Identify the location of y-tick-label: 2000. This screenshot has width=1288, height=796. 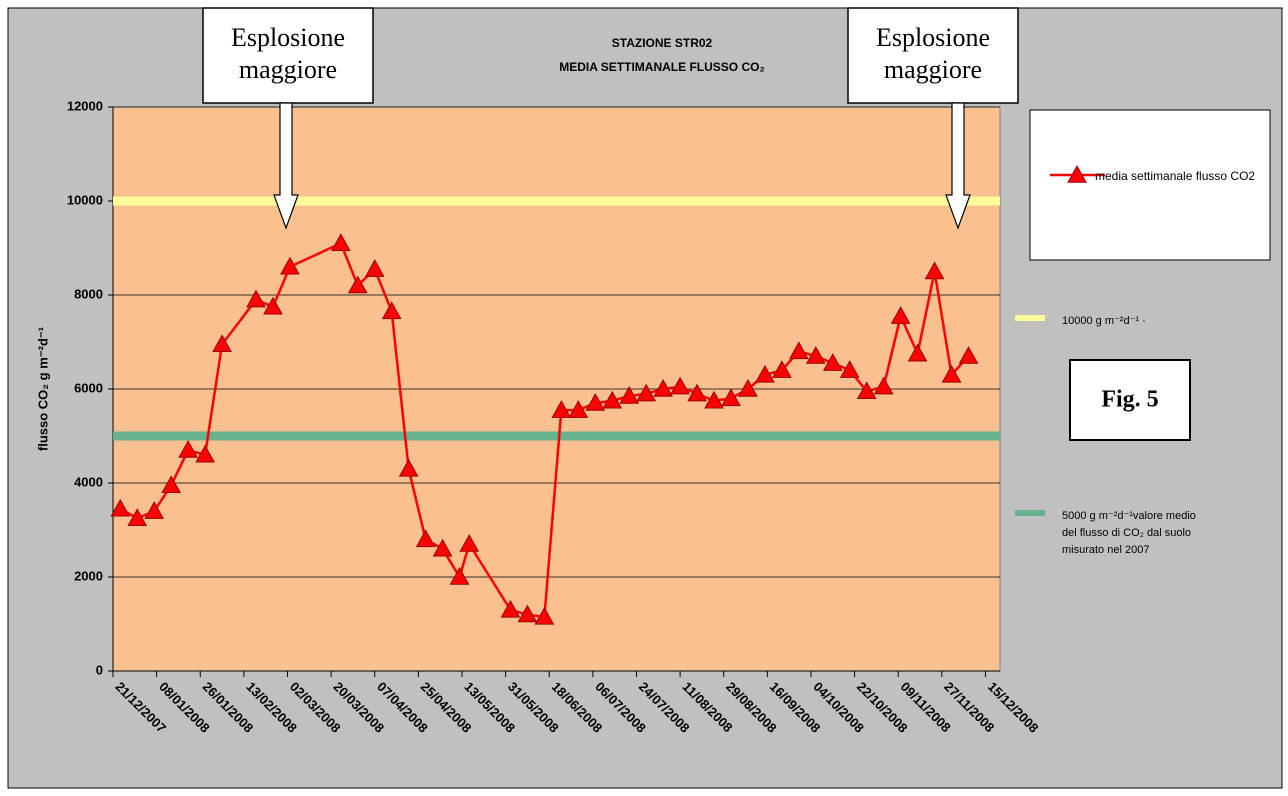
(88, 575).